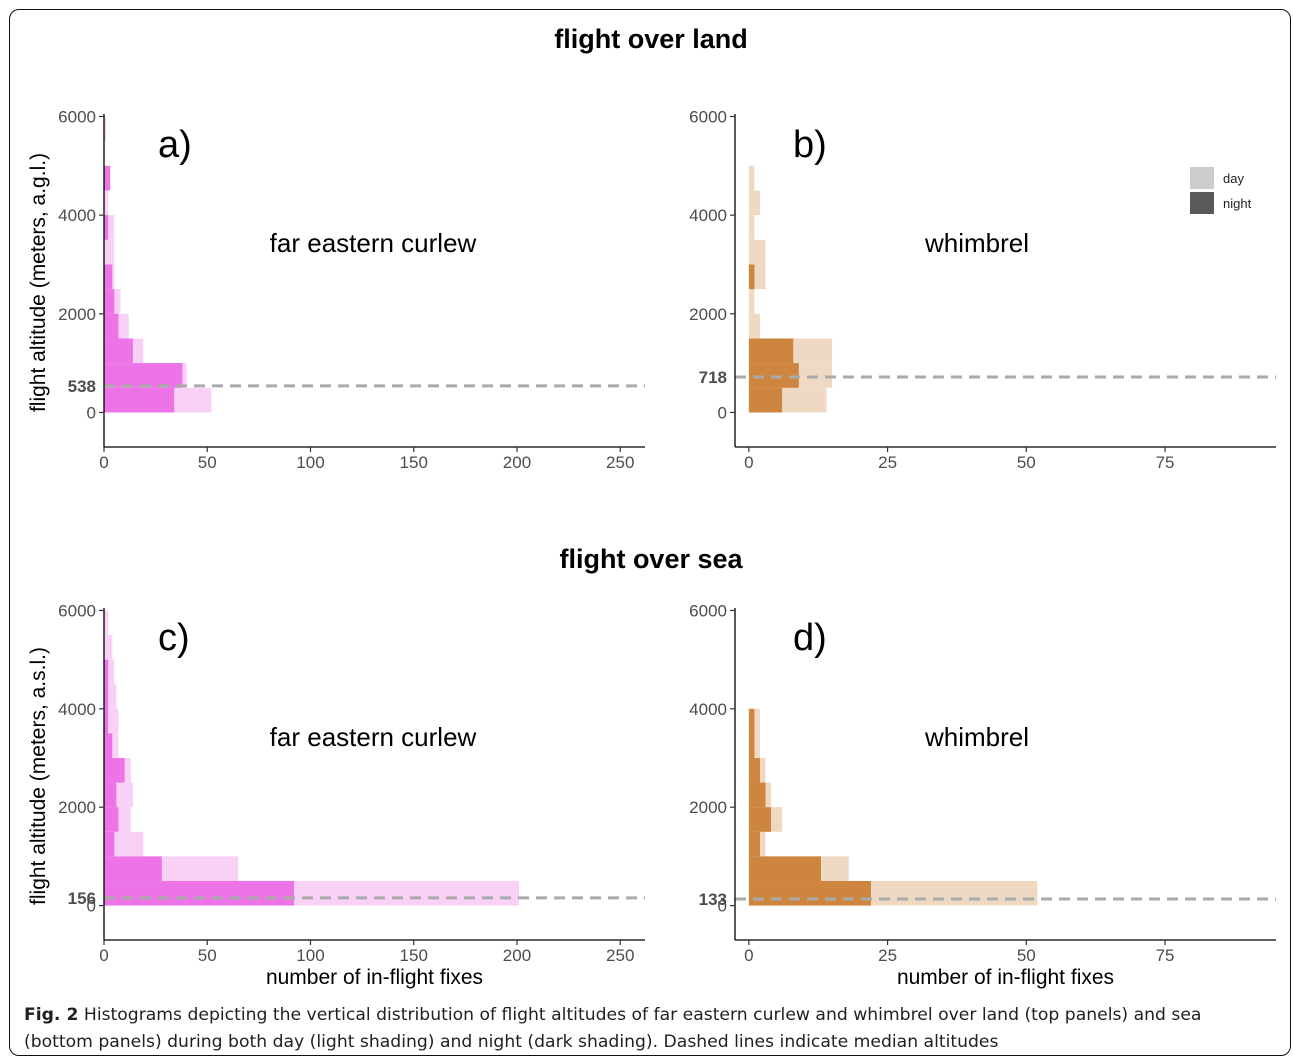 Image resolution: width=1293 pixels, height=1058 pixels. Describe the element at coordinates (1237, 203) in the screenshot. I see `legend-label-night: night` at that location.